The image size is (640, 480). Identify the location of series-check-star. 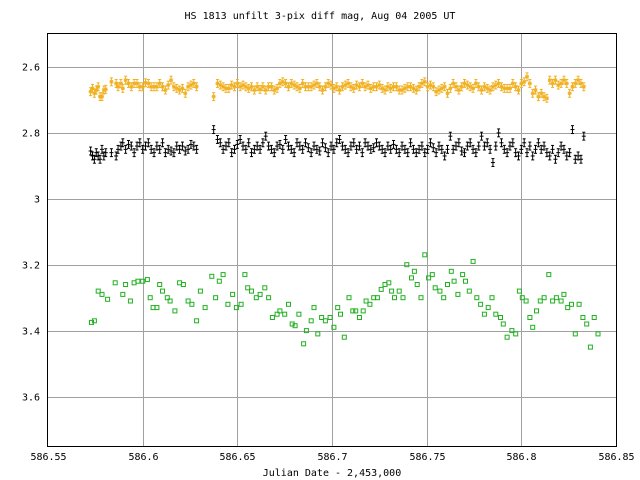
(337, 146).